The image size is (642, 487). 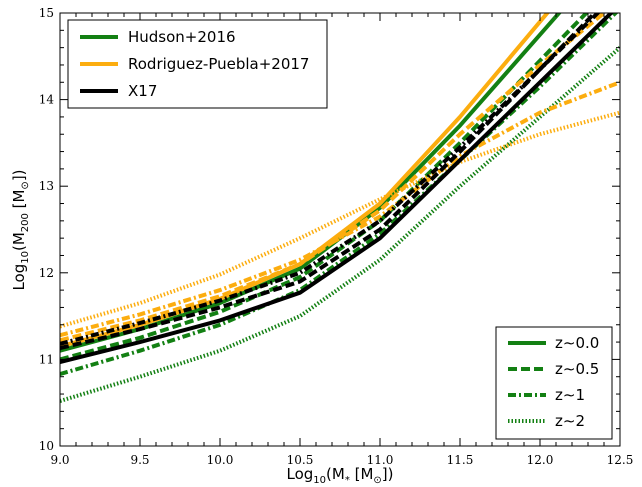 I want to click on legend-label-z0: z∼0.0, so click(x=577, y=343).